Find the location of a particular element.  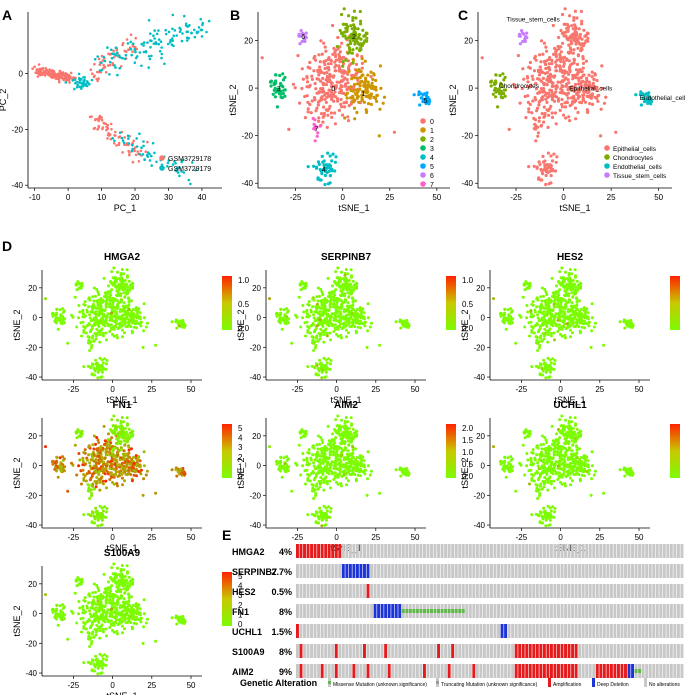

tsne-c-x-tick-label: 25 is located at coordinates (611, 197).